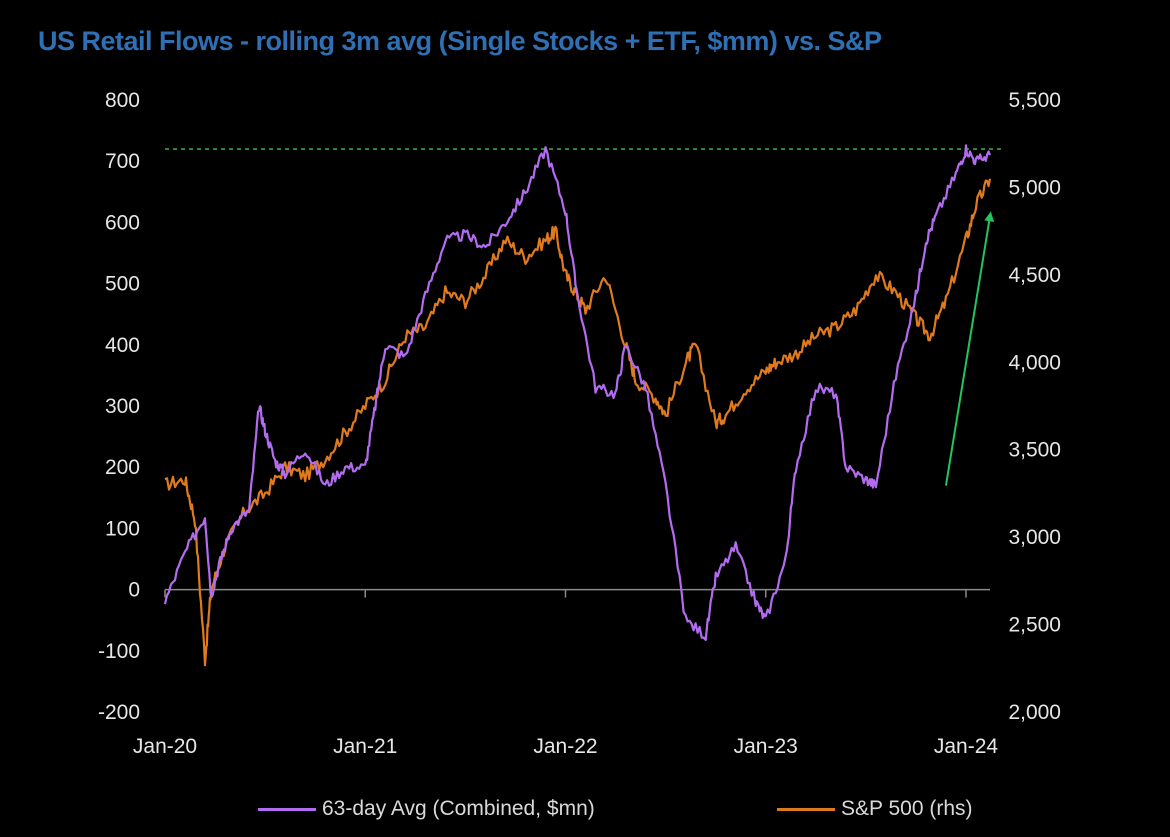 The height and width of the screenshot is (837, 1170). What do you see at coordinates (119, 651) in the screenshot?
I see `left-axis-tick-label: -100` at bounding box center [119, 651].